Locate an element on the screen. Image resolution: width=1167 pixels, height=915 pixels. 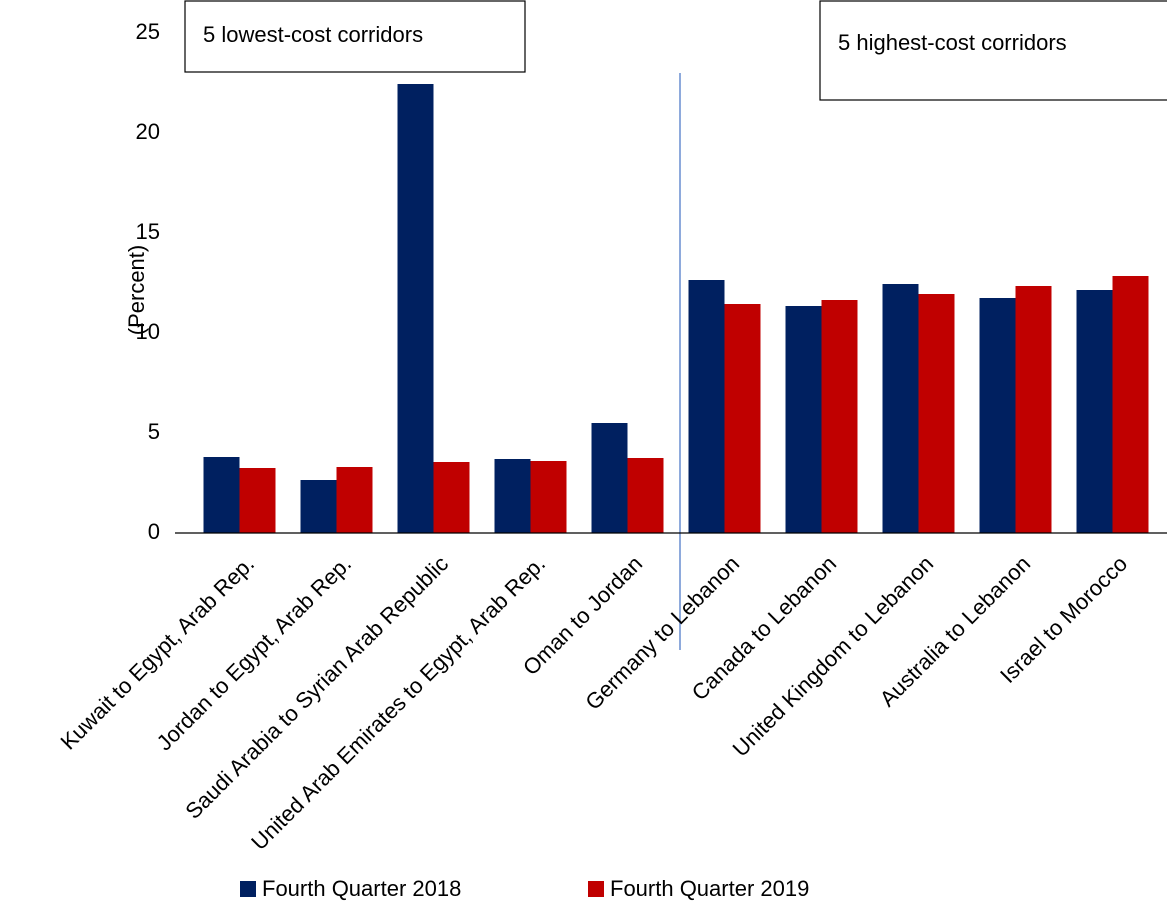
annotation: 5 lowest-cost corridors is located at coordinates (313, 34).